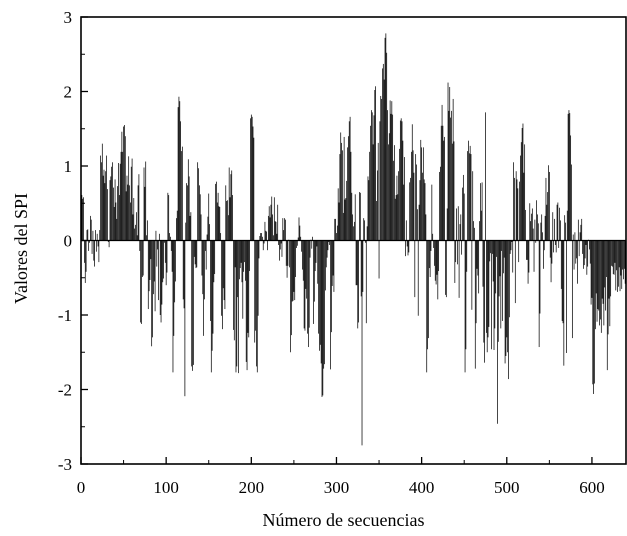  I want to click on y-tick-label: -2, so click(65, 390).